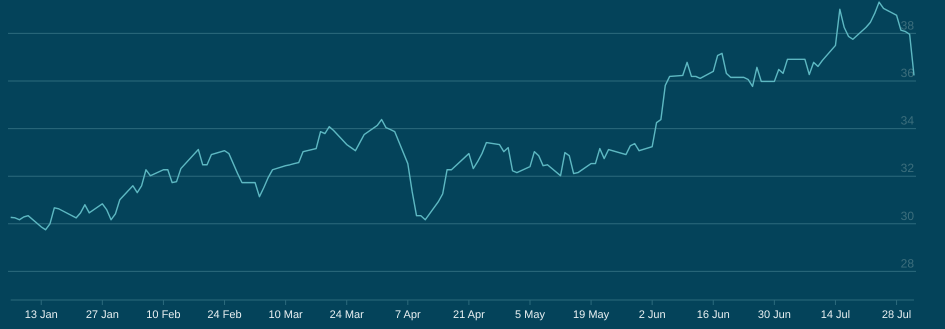 The image size is (945, 329). I want to click on x-tick-label: 28 Jul, so click(897, 315).